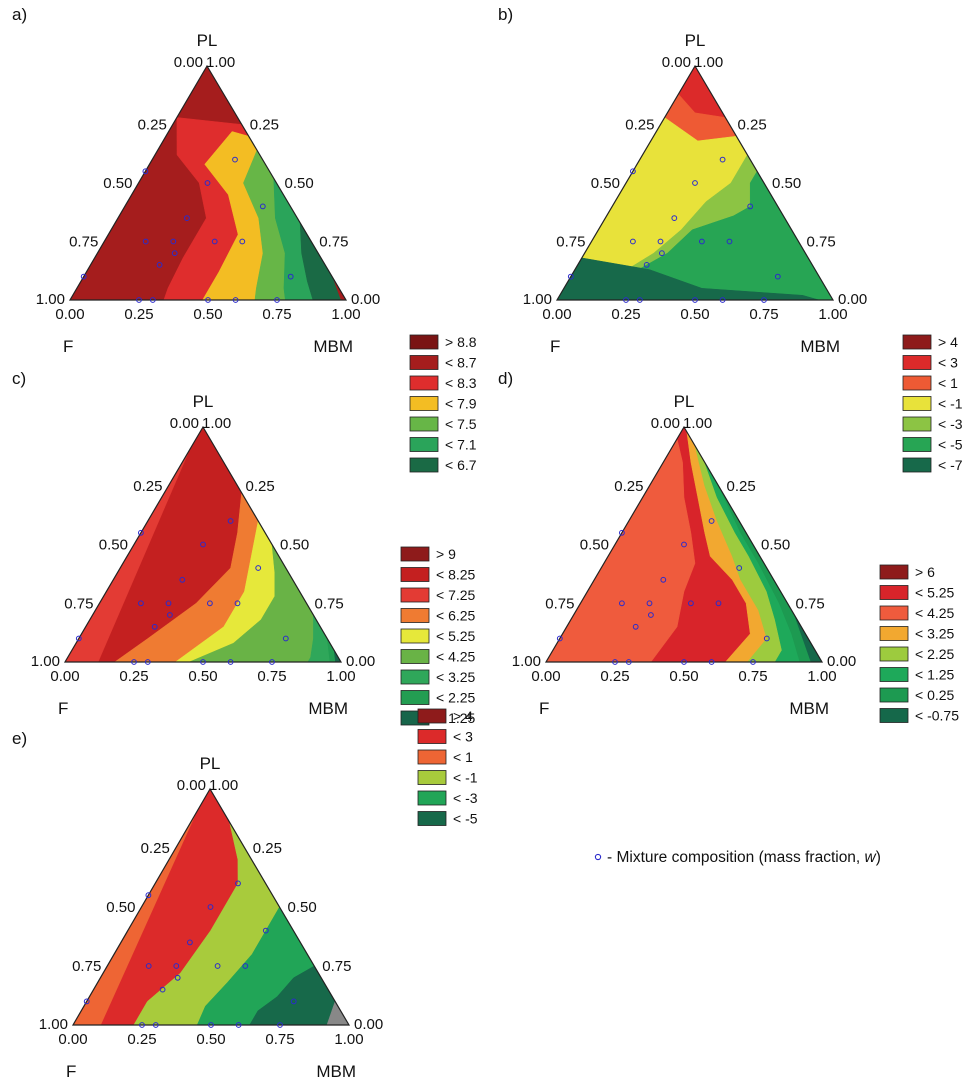  Describe the element at coordinates (188, 62) in the screenshot. I see `tick-label: 0.00` at that location.